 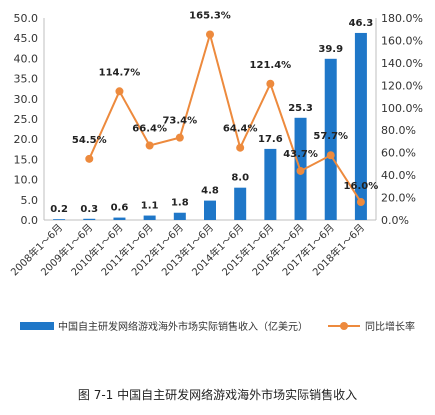 What do you see at coordinates (89, 140) in the screenshot?
I see `line-data-label: 54.5%` at bounding box center [89, 140].